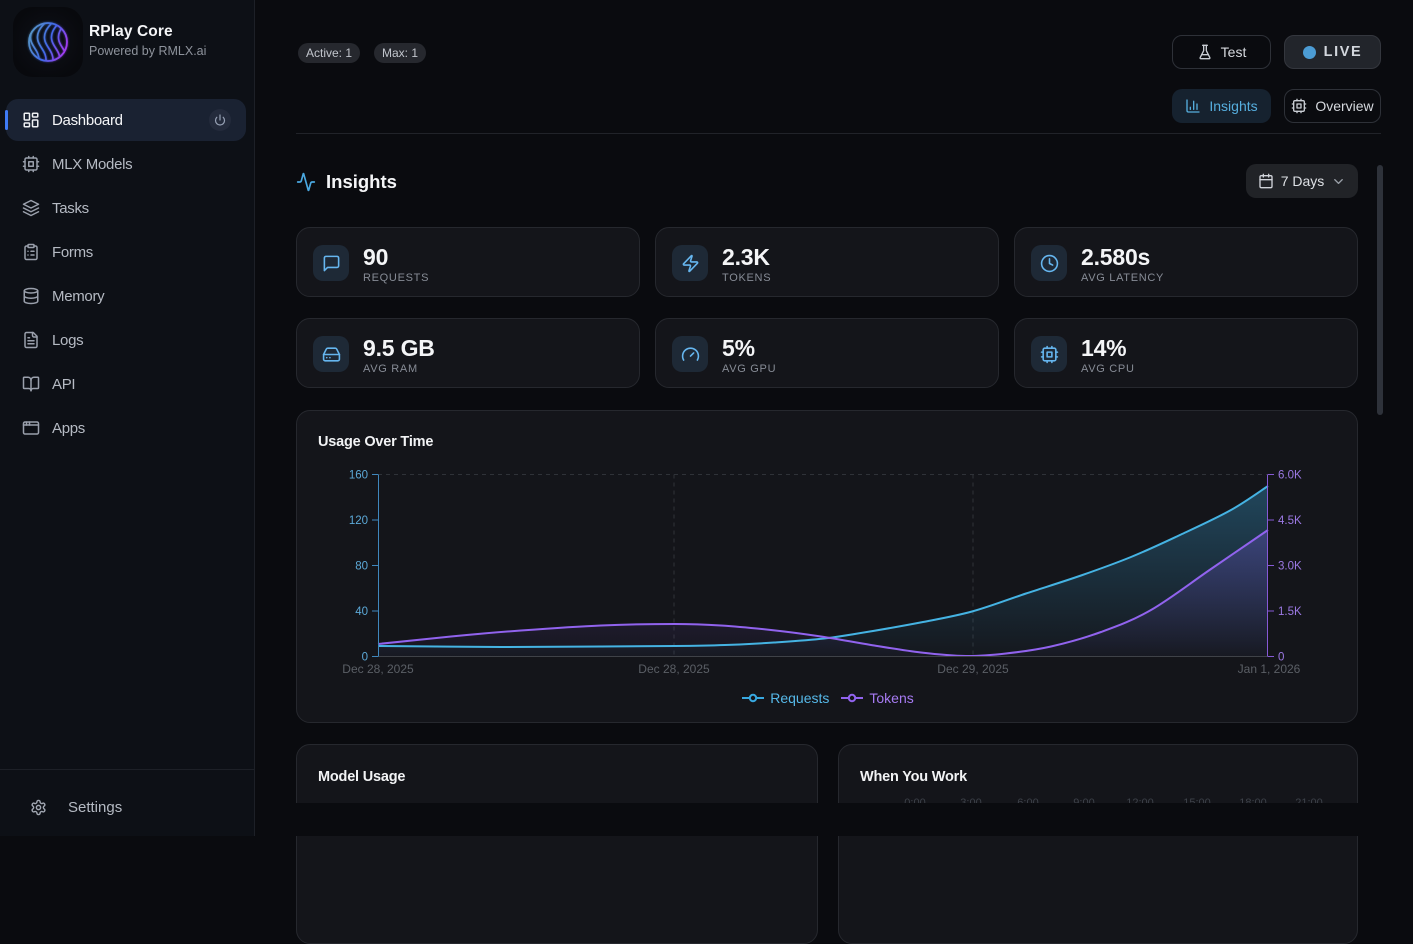  Describe the element at coordinates (1290, 567) in the screenshot. I see `svg-text: 3.0K` at that location.